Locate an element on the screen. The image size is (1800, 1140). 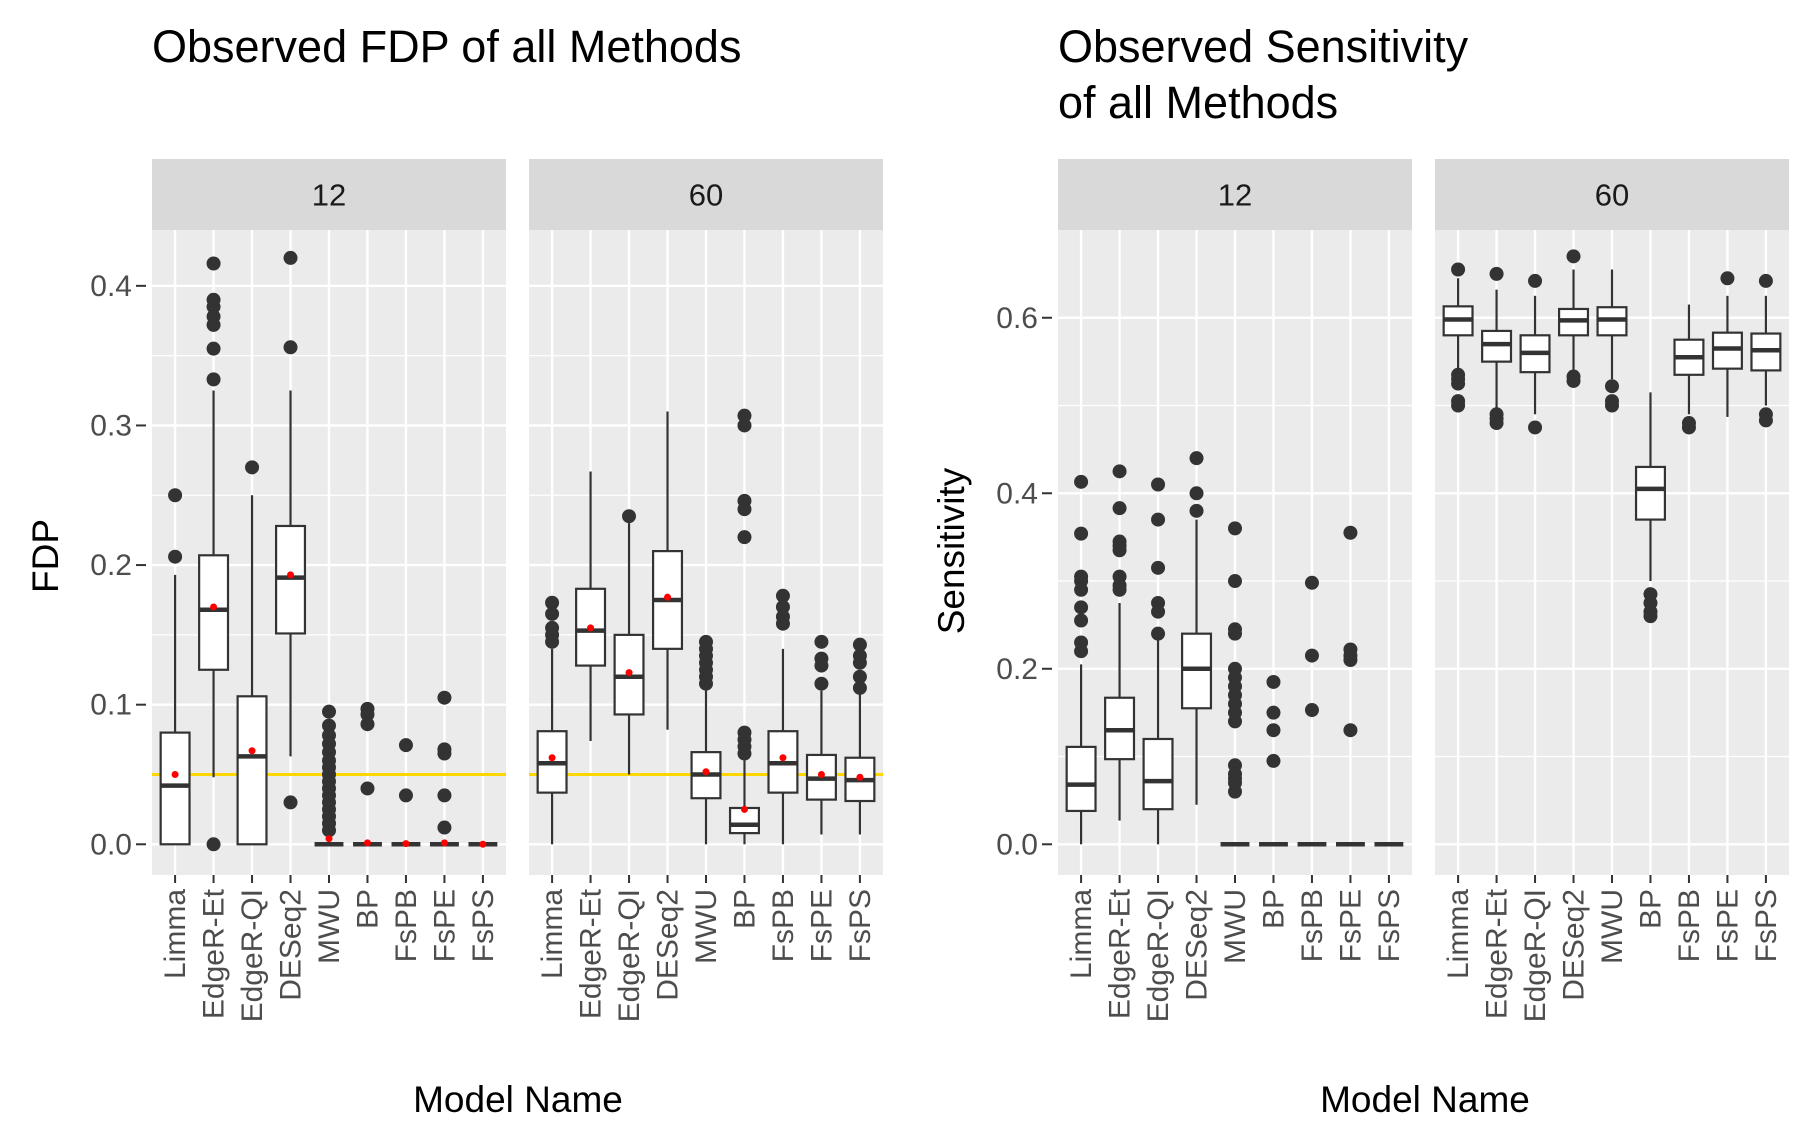
fdp-x-tick-label: EdgeR-QI is located at coordinates (629, 955).